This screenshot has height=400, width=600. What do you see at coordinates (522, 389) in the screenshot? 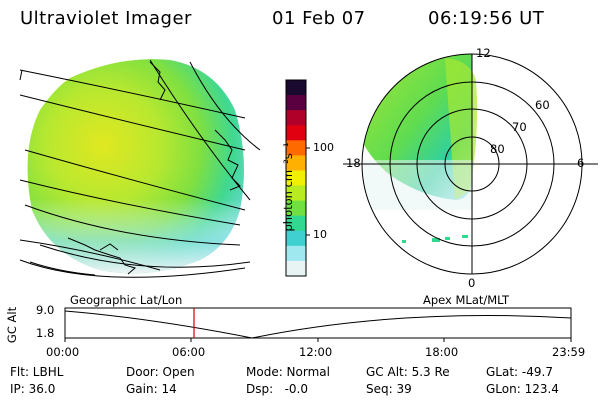
I see `glon-value: GLon: 123.4` at bounding box center [522, 389].